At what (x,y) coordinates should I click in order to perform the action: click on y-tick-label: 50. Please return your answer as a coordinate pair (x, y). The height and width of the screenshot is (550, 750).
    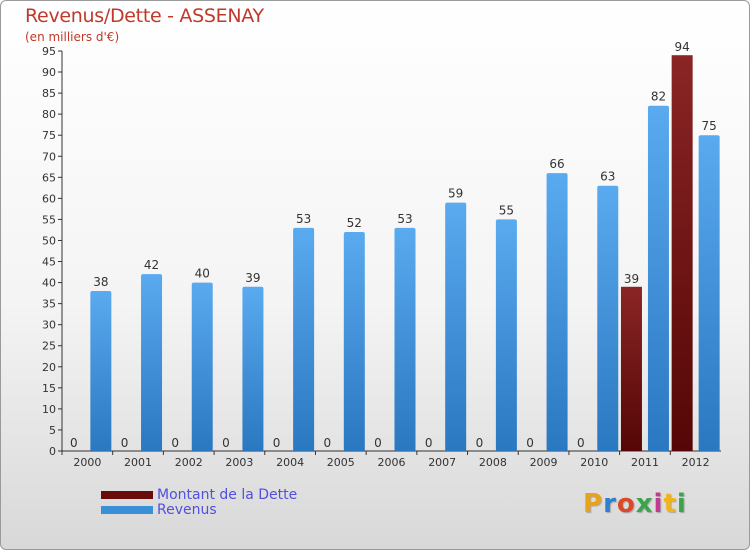
    Looking at the image, I should click on (49, 240).